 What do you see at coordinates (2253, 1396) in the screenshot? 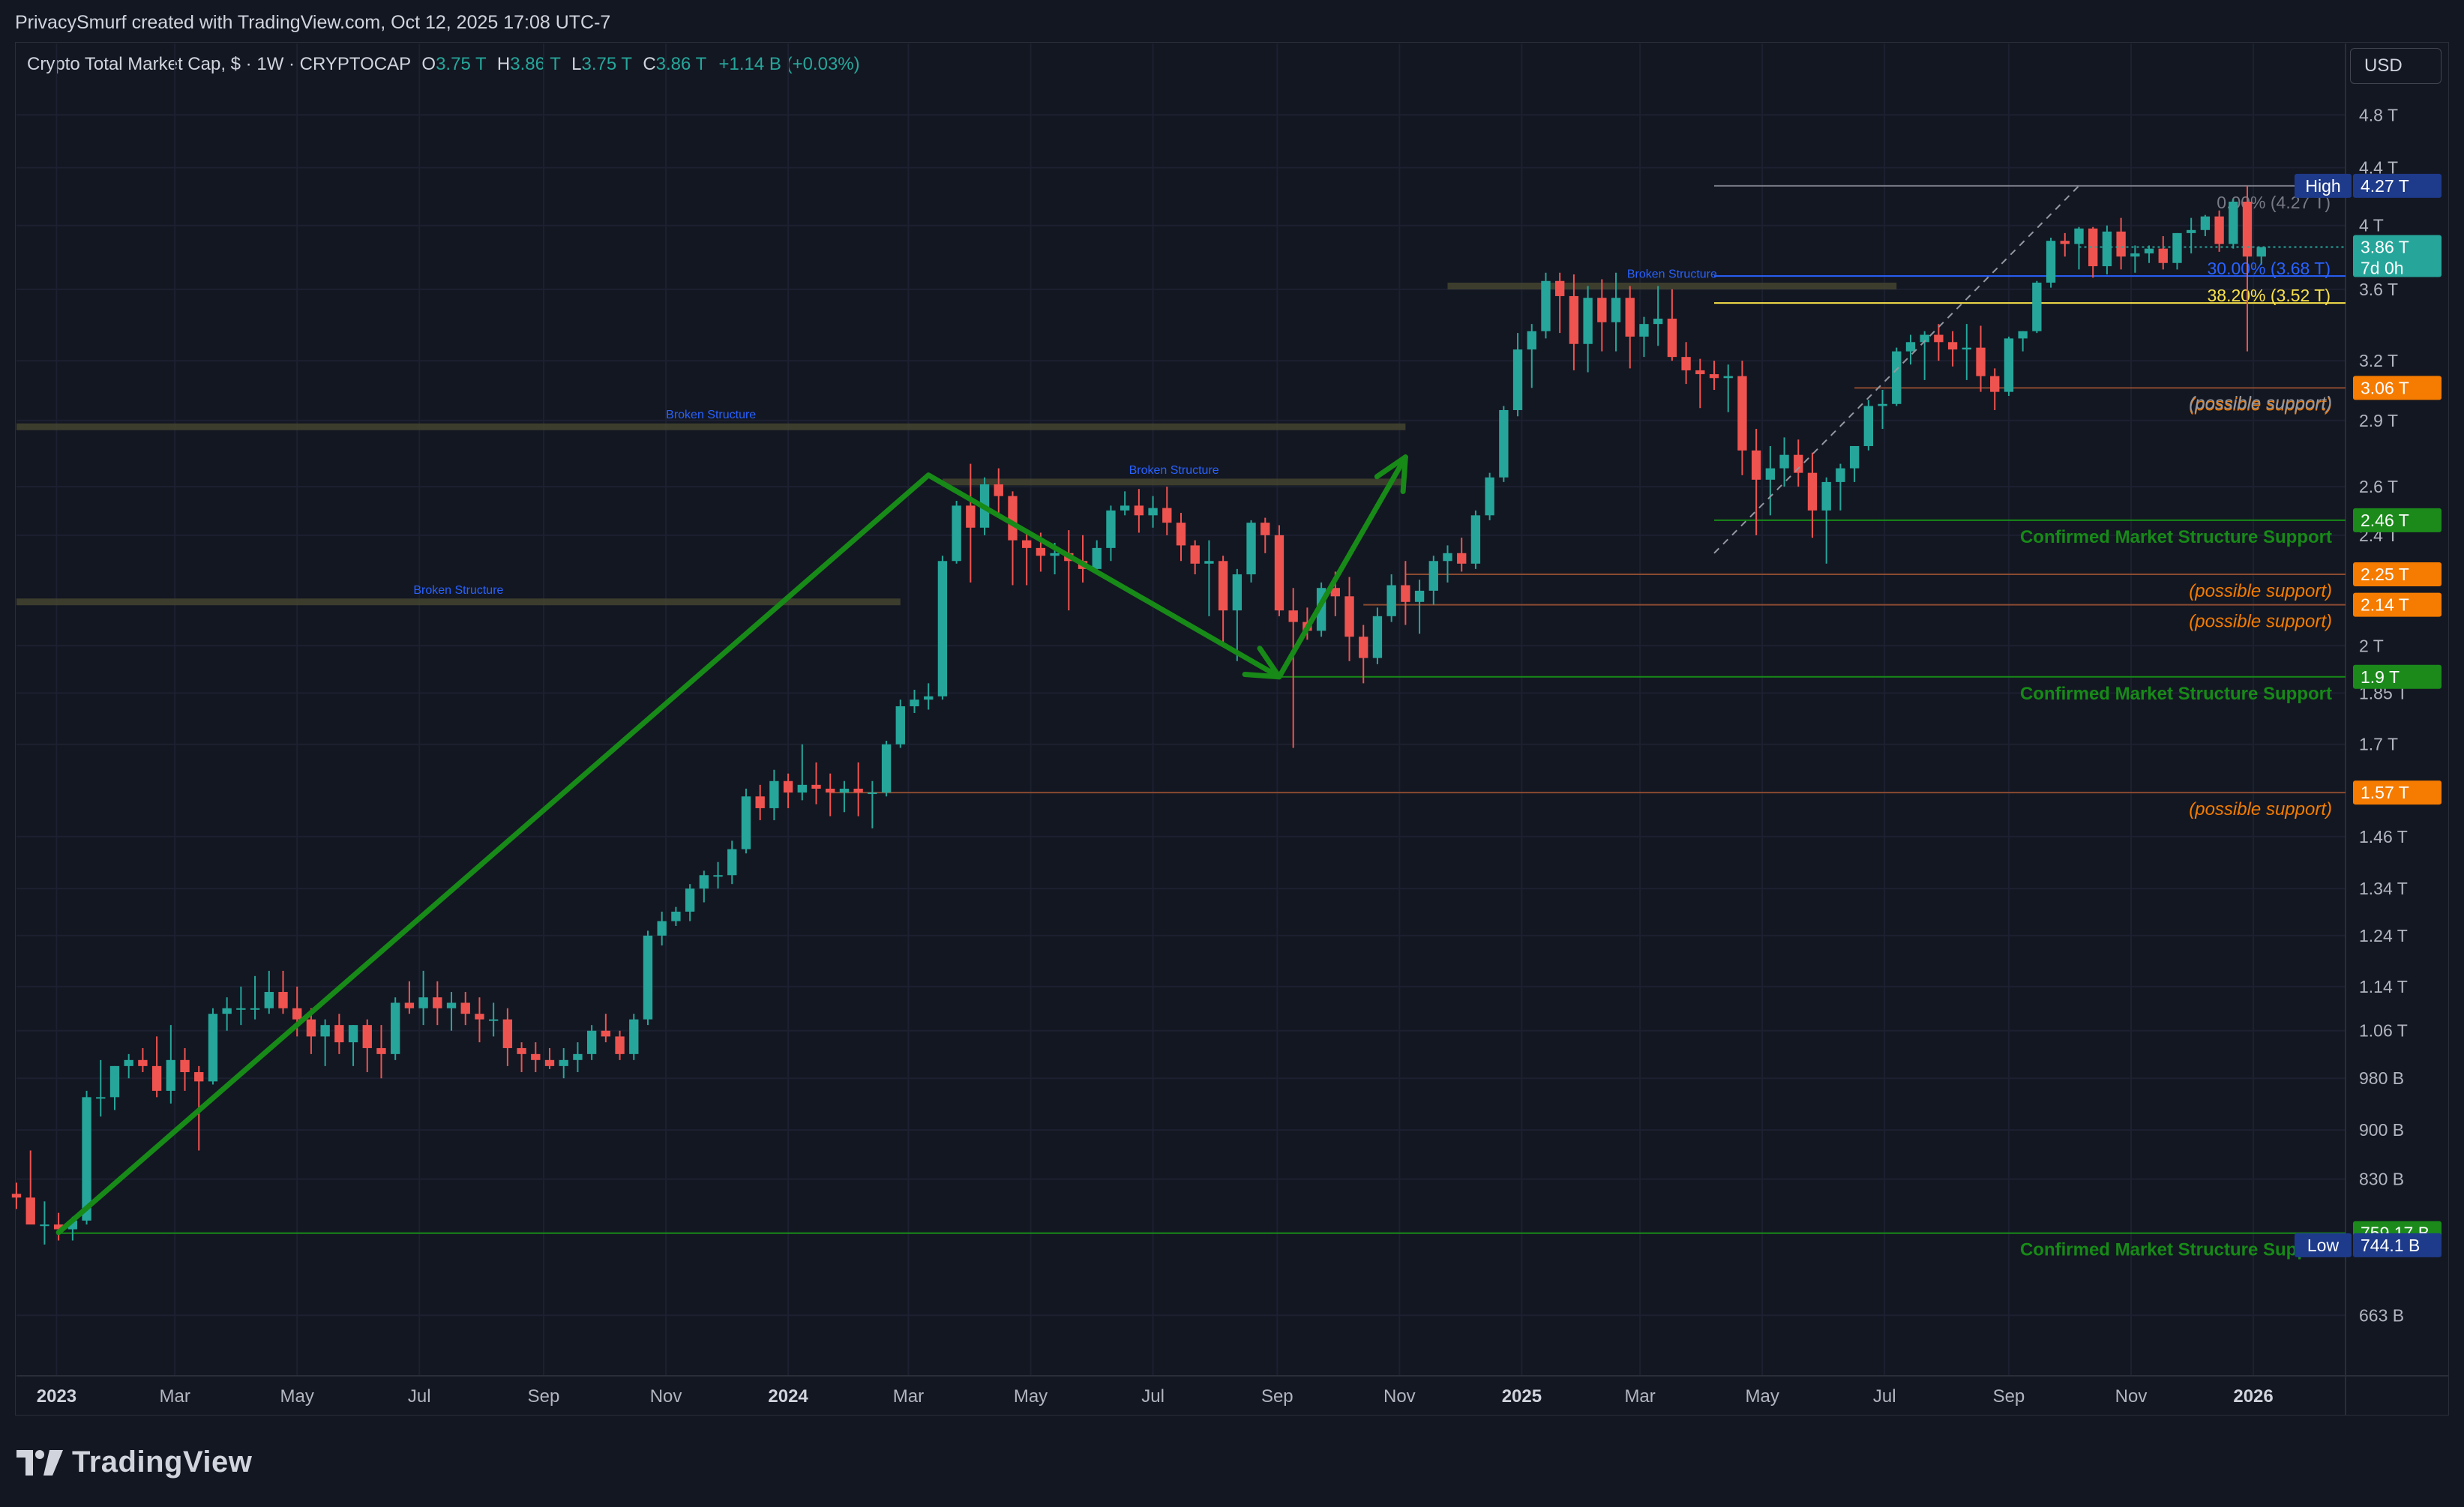
I see `x-tick-label: 2026` at bounding box center [2253, 1396].